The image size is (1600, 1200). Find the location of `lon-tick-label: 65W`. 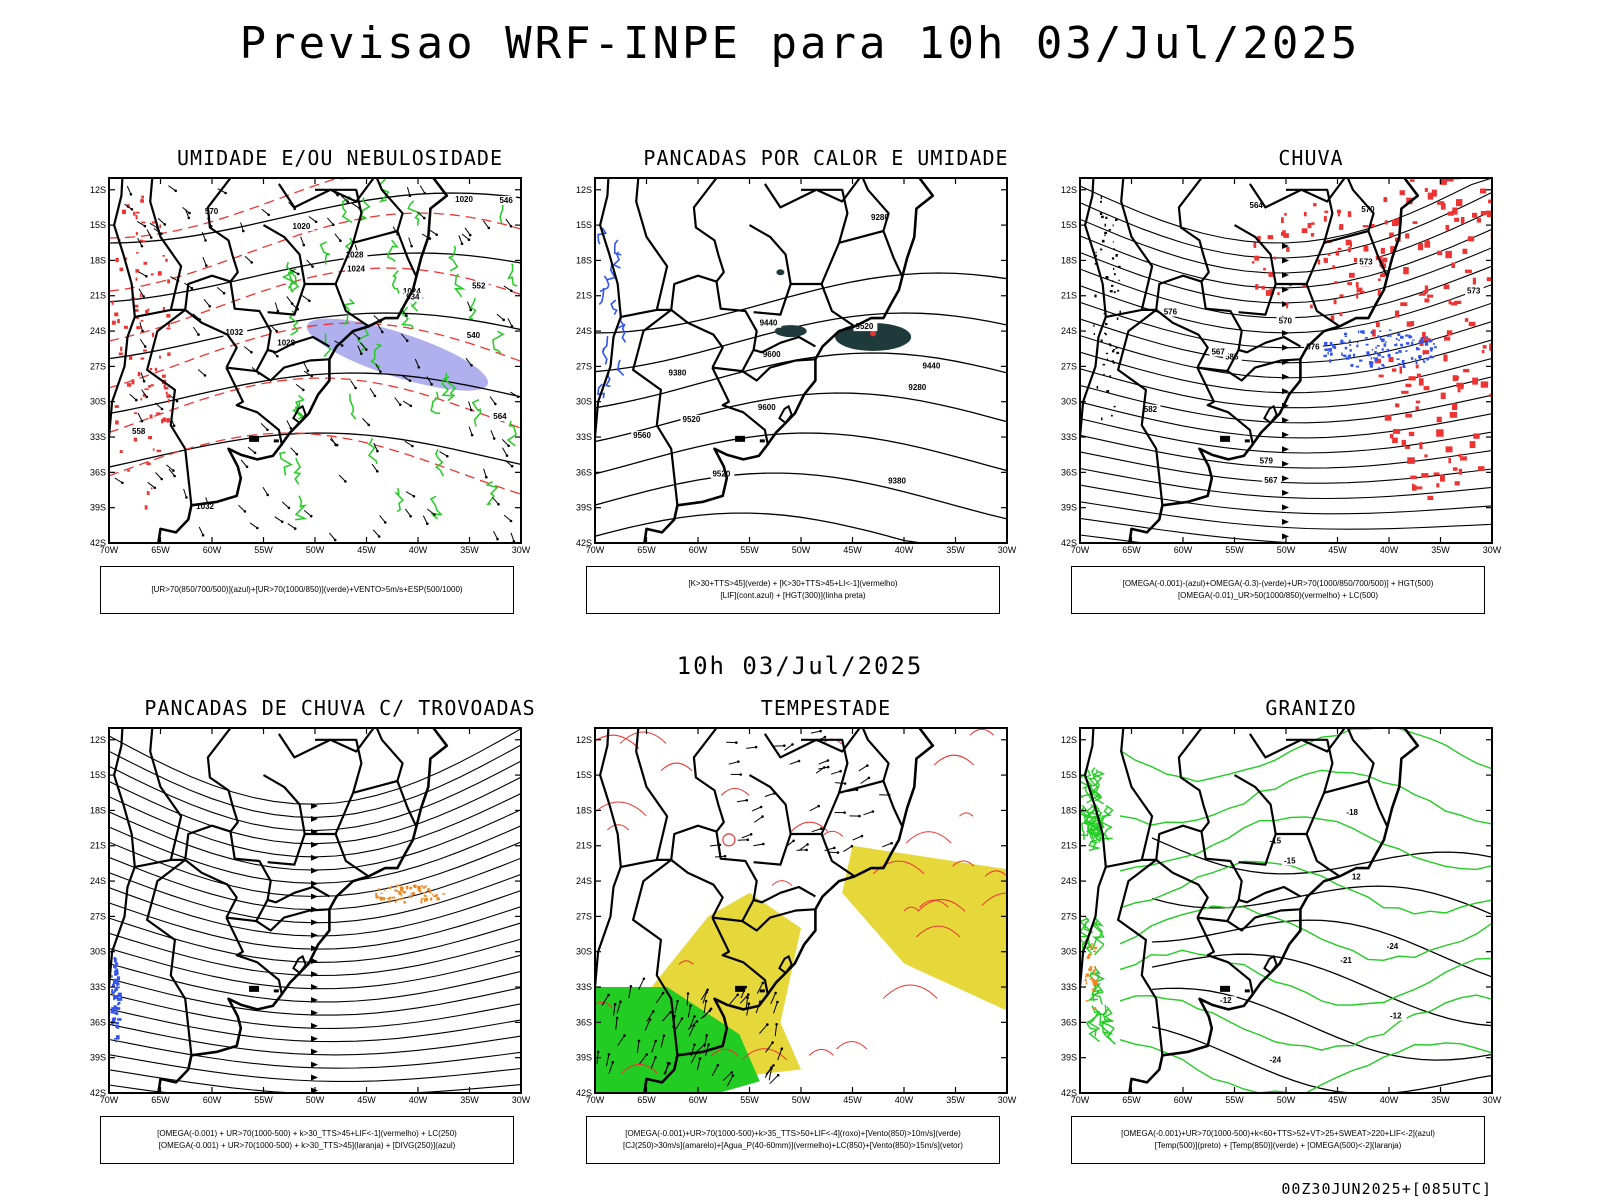

lon-tick-label: 65W is located at coordinates (1131, 1100).